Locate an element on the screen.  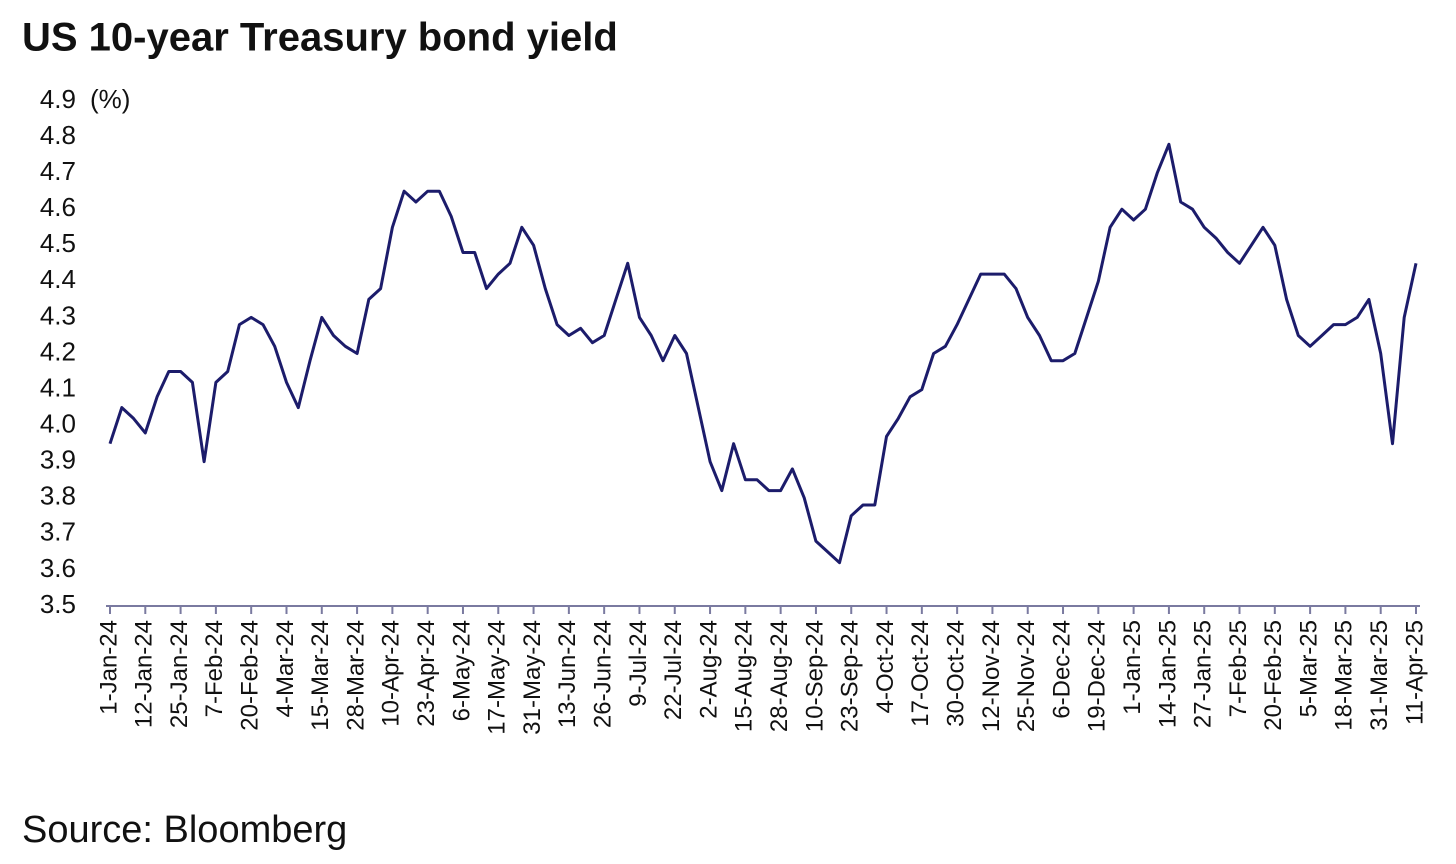
x-tick-label: 28-Aug-24 is located at coordinates (779, 676).